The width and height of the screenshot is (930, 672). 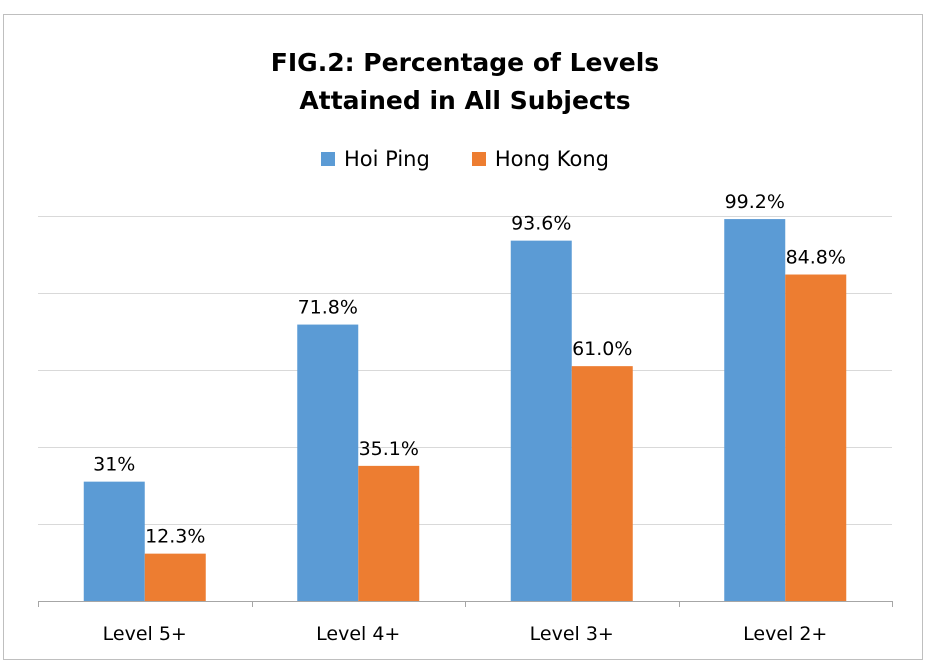 What do you see at coordinates (389, 449) in the screenshot?
I see `data-label-hong-kong: 35.1%` at bounding box center [389, 449].